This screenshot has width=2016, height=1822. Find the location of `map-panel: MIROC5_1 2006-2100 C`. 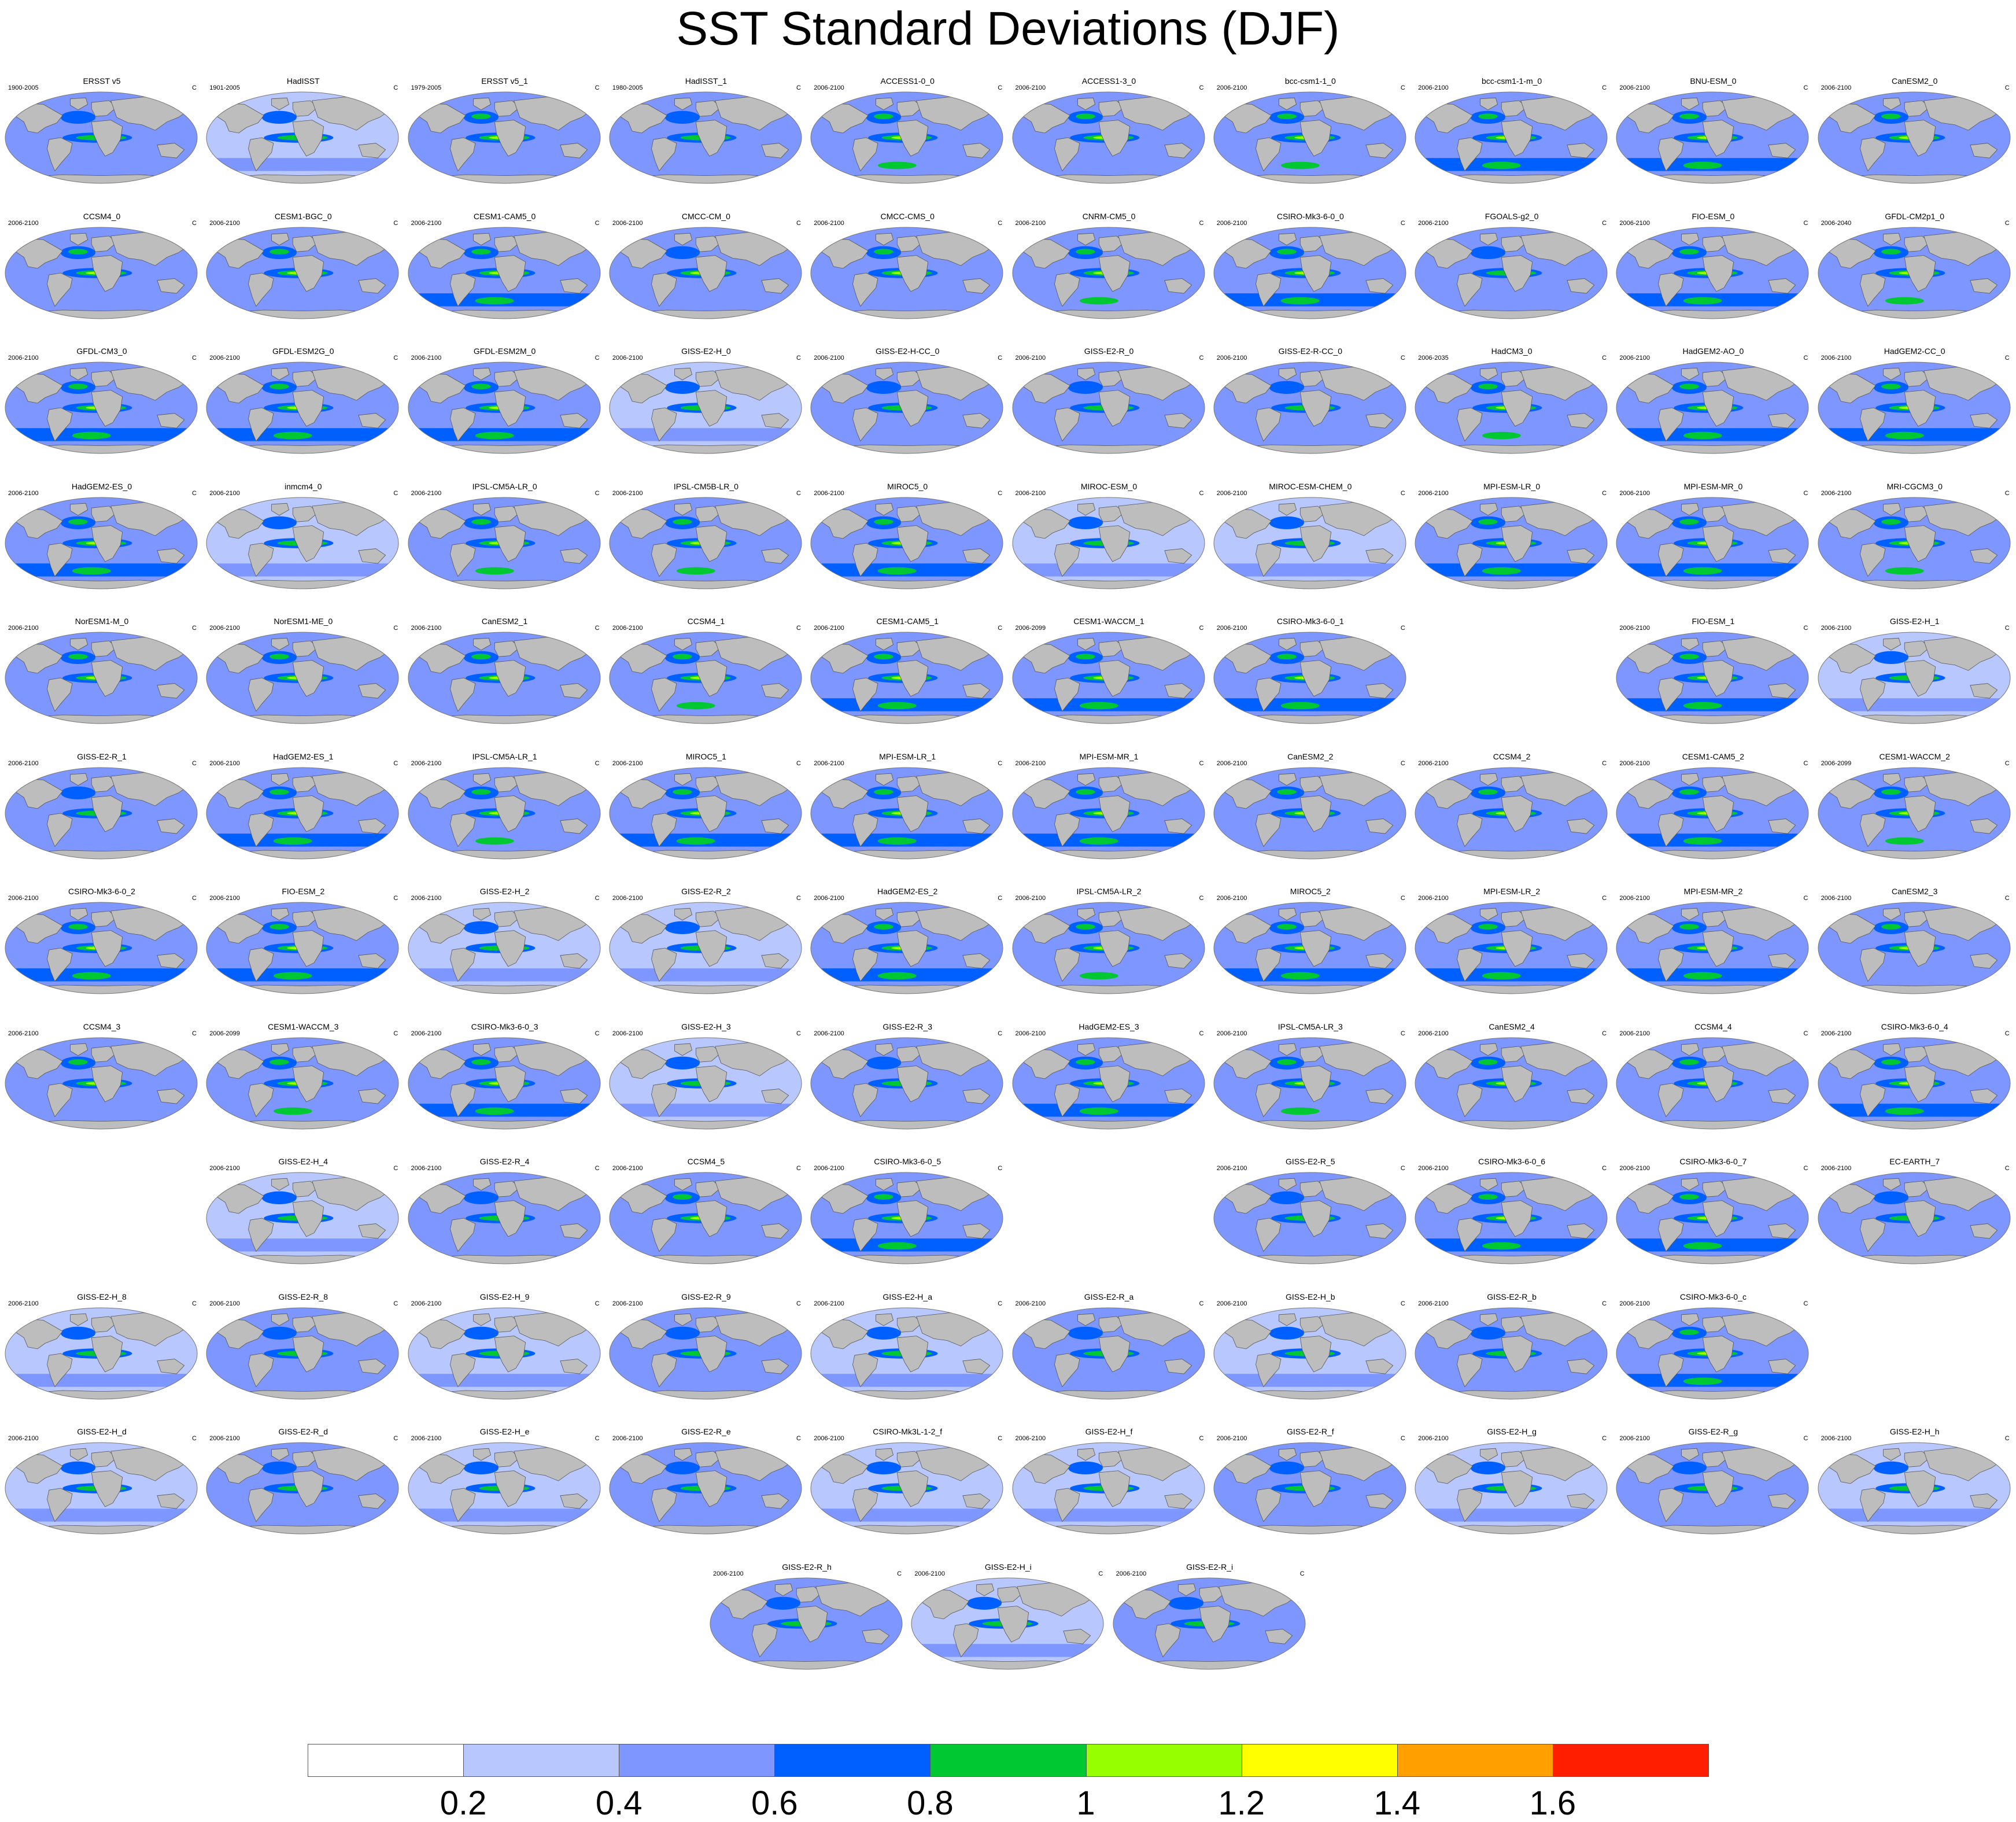

map-panel: MIROC5_1 2006-2100 C is located at coordinates (706, 813).